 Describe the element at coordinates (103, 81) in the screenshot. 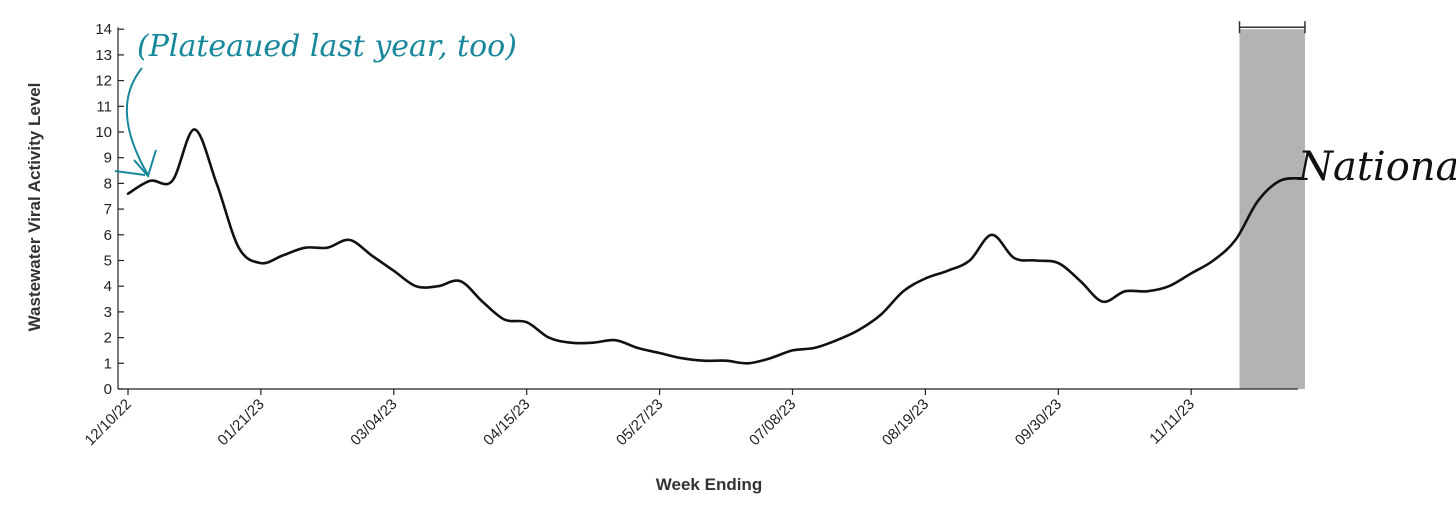

I see `y-tick-label-12: 12` at that location.